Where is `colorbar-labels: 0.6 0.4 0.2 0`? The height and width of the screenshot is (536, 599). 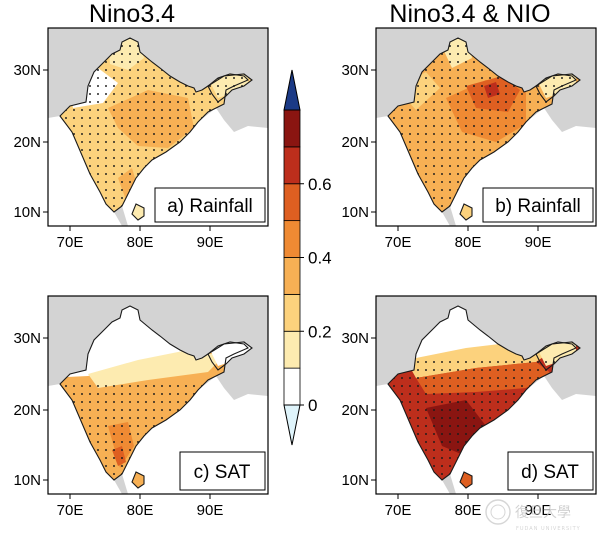
colorbar-labels: 0.6 0.4 0.2 0 is located at coordinates (316, 295).